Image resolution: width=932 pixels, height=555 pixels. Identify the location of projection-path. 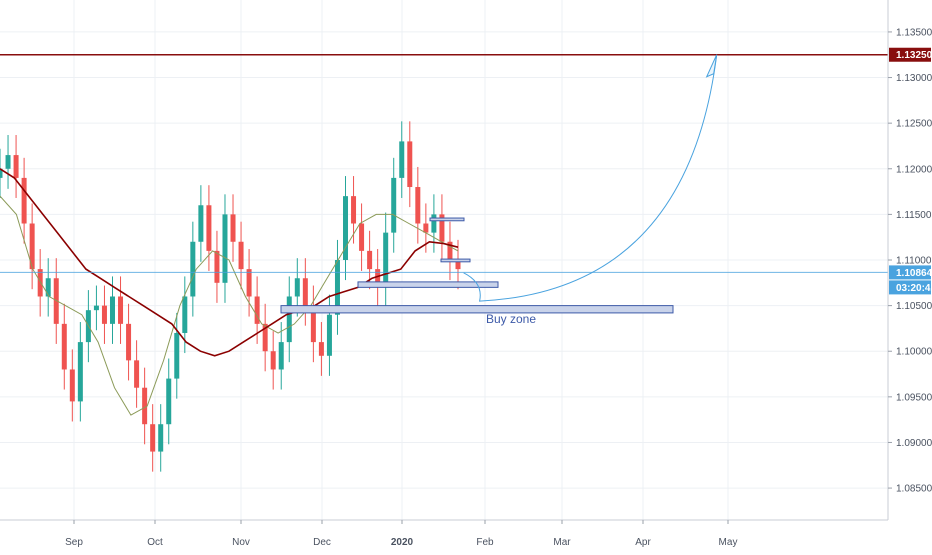
(590, 178).